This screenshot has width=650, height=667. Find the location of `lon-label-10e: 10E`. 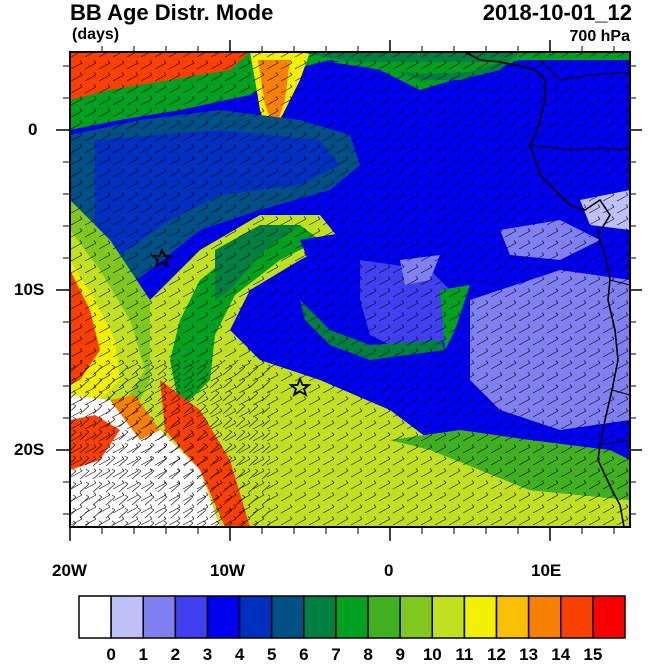

lon-label-10e: 10E is located at coordinates (546, 570).